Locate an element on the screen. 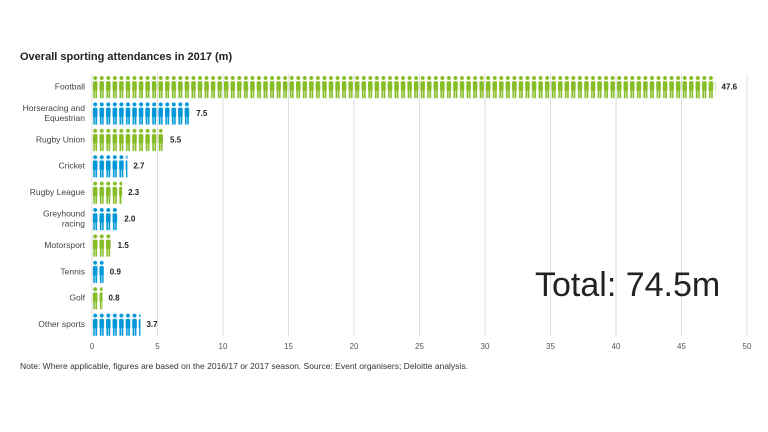 This screenshot has width=768, height=432. category-label-line: Golf is located at coordinates (77, 298).